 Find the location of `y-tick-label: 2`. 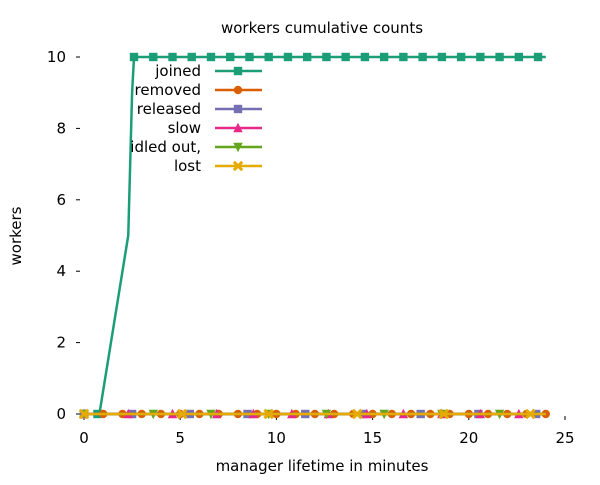

y-tick-label: 2 is located at coordinates (61, 343).